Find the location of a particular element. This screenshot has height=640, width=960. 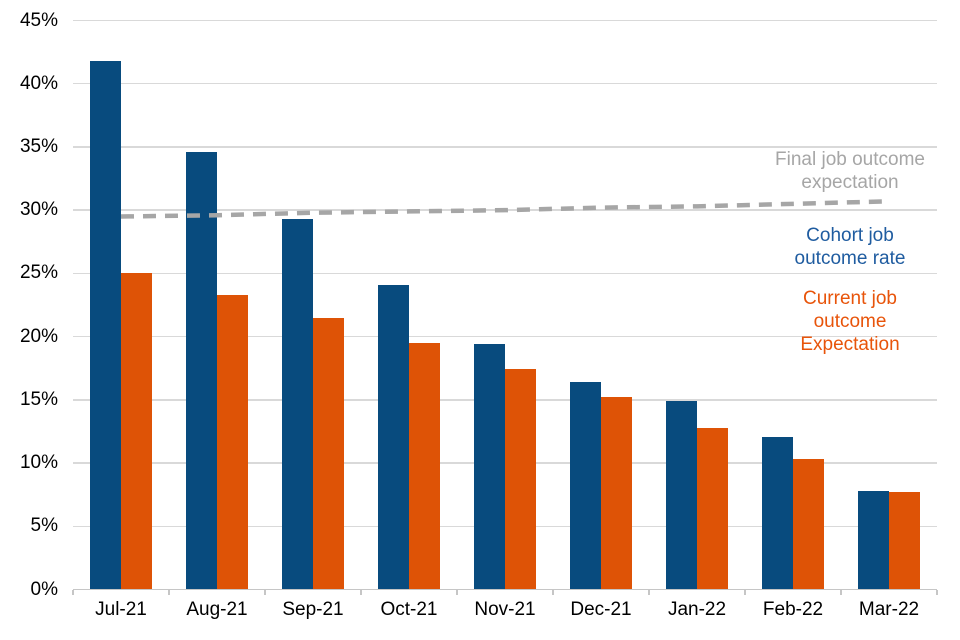

y-axis-label-35%: 35% is located at coordinates (38, 146).